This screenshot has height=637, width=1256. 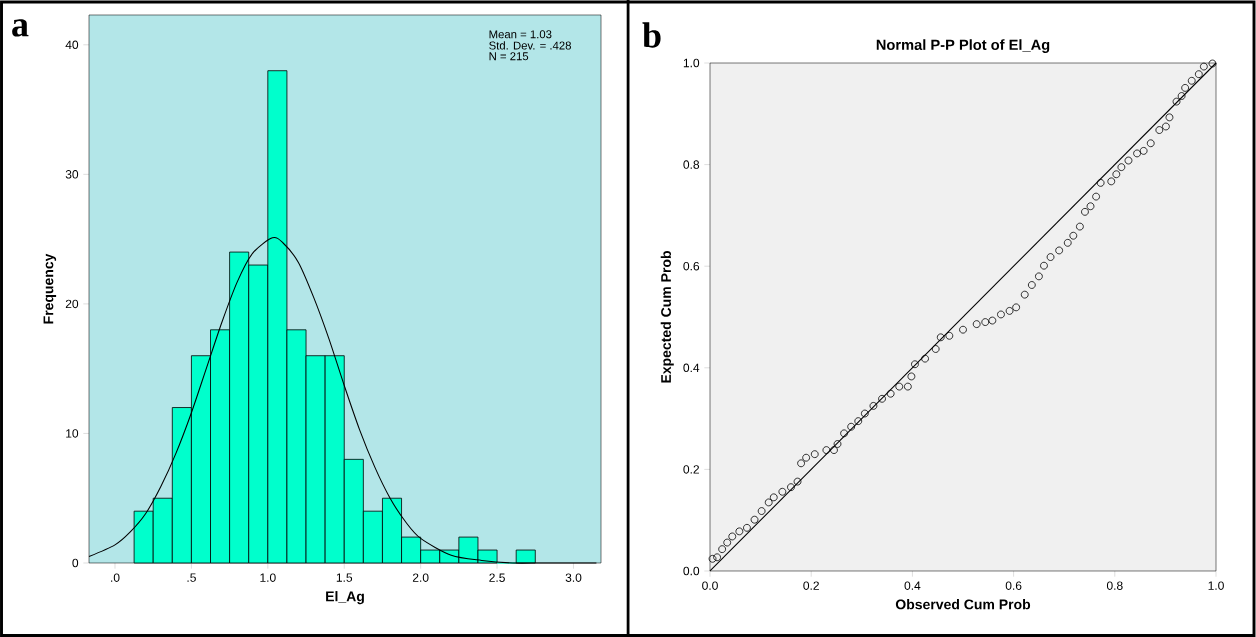 I want to click on y-tick-label: 20, so click(x=72, y=304).